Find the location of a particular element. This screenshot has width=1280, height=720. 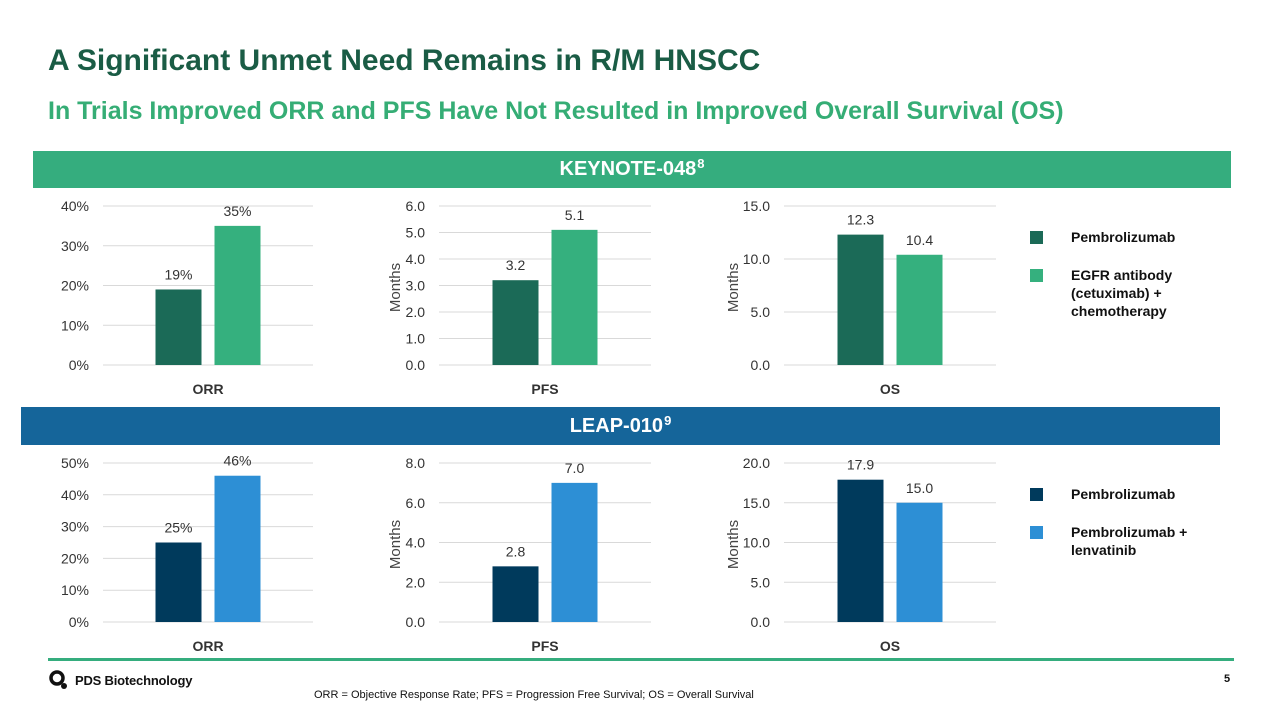

data-label: 17.9 is located at coordinates (860, 465).